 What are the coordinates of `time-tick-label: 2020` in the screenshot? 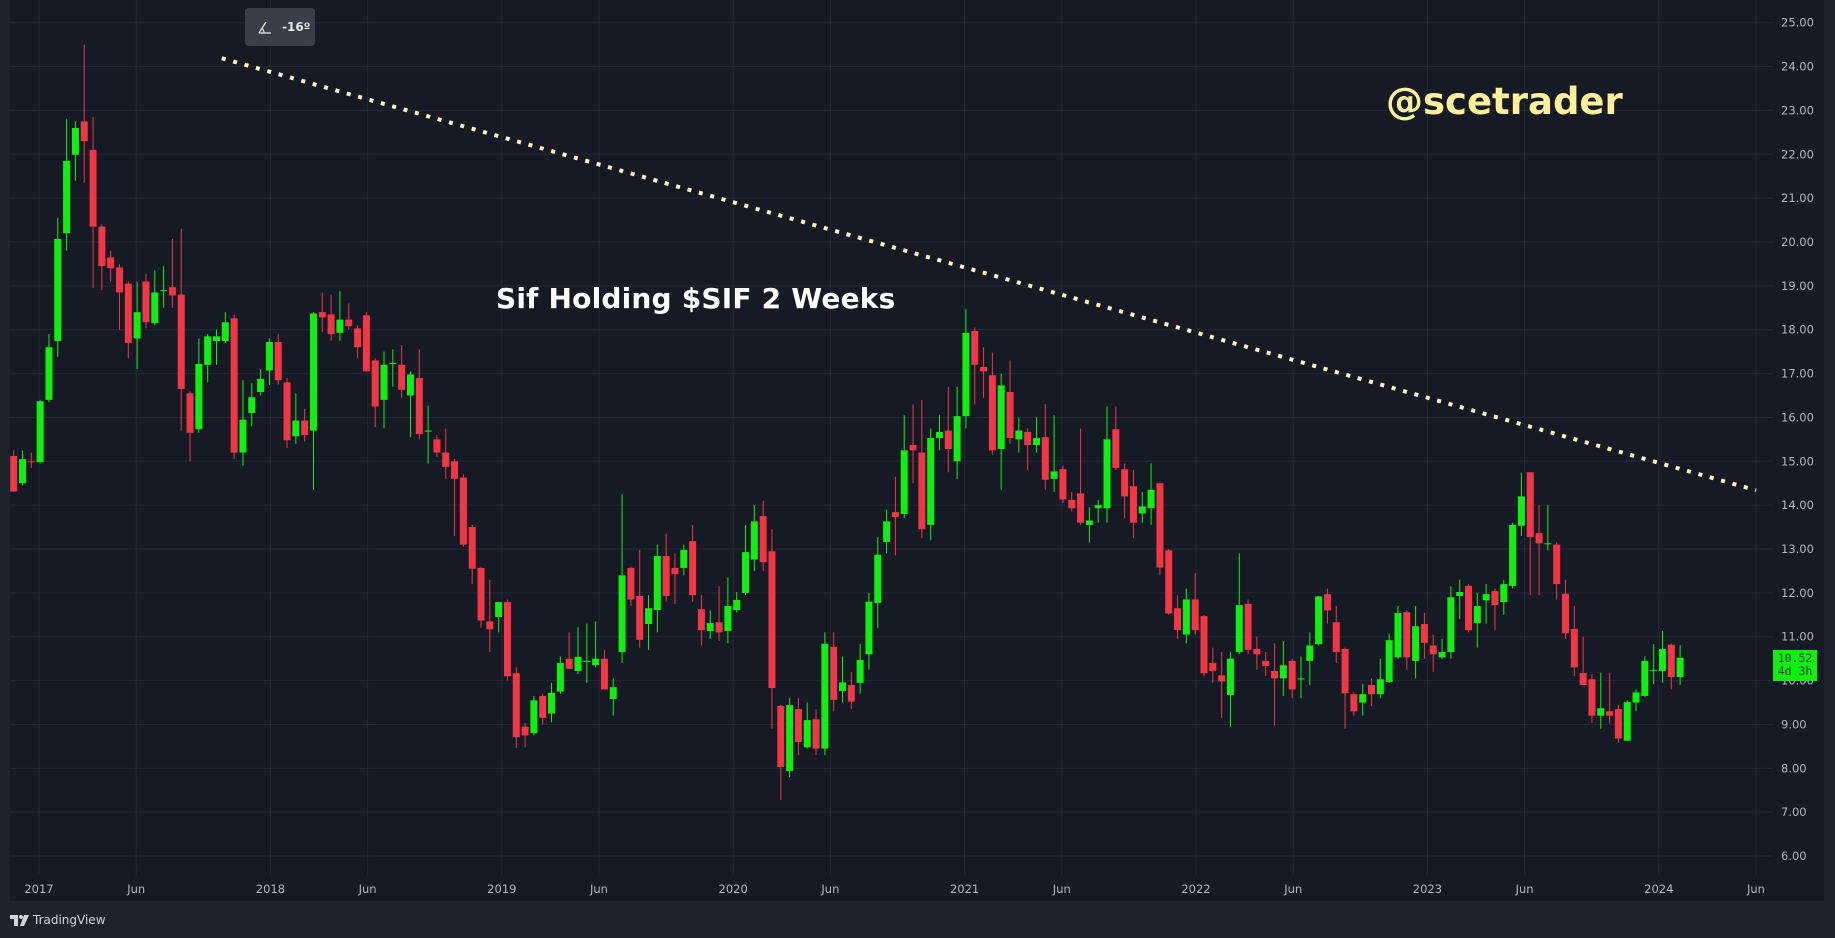 It's located at (733, 889).